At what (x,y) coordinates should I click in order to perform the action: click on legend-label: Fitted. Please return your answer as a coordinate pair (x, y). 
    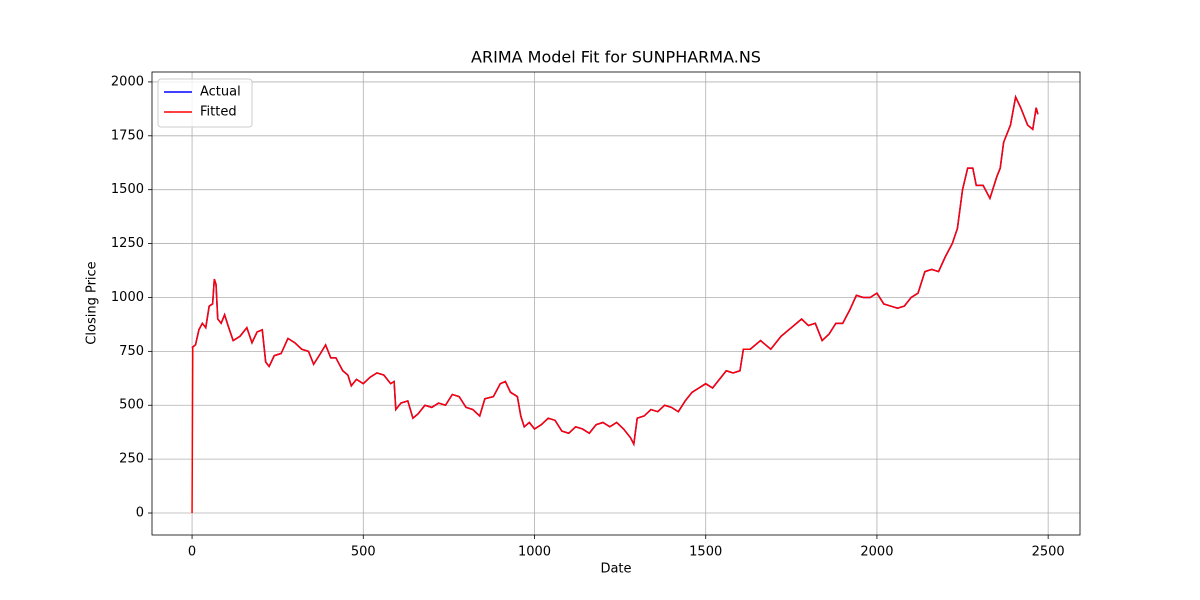
    Looking at the image, I should click on (218, 112).